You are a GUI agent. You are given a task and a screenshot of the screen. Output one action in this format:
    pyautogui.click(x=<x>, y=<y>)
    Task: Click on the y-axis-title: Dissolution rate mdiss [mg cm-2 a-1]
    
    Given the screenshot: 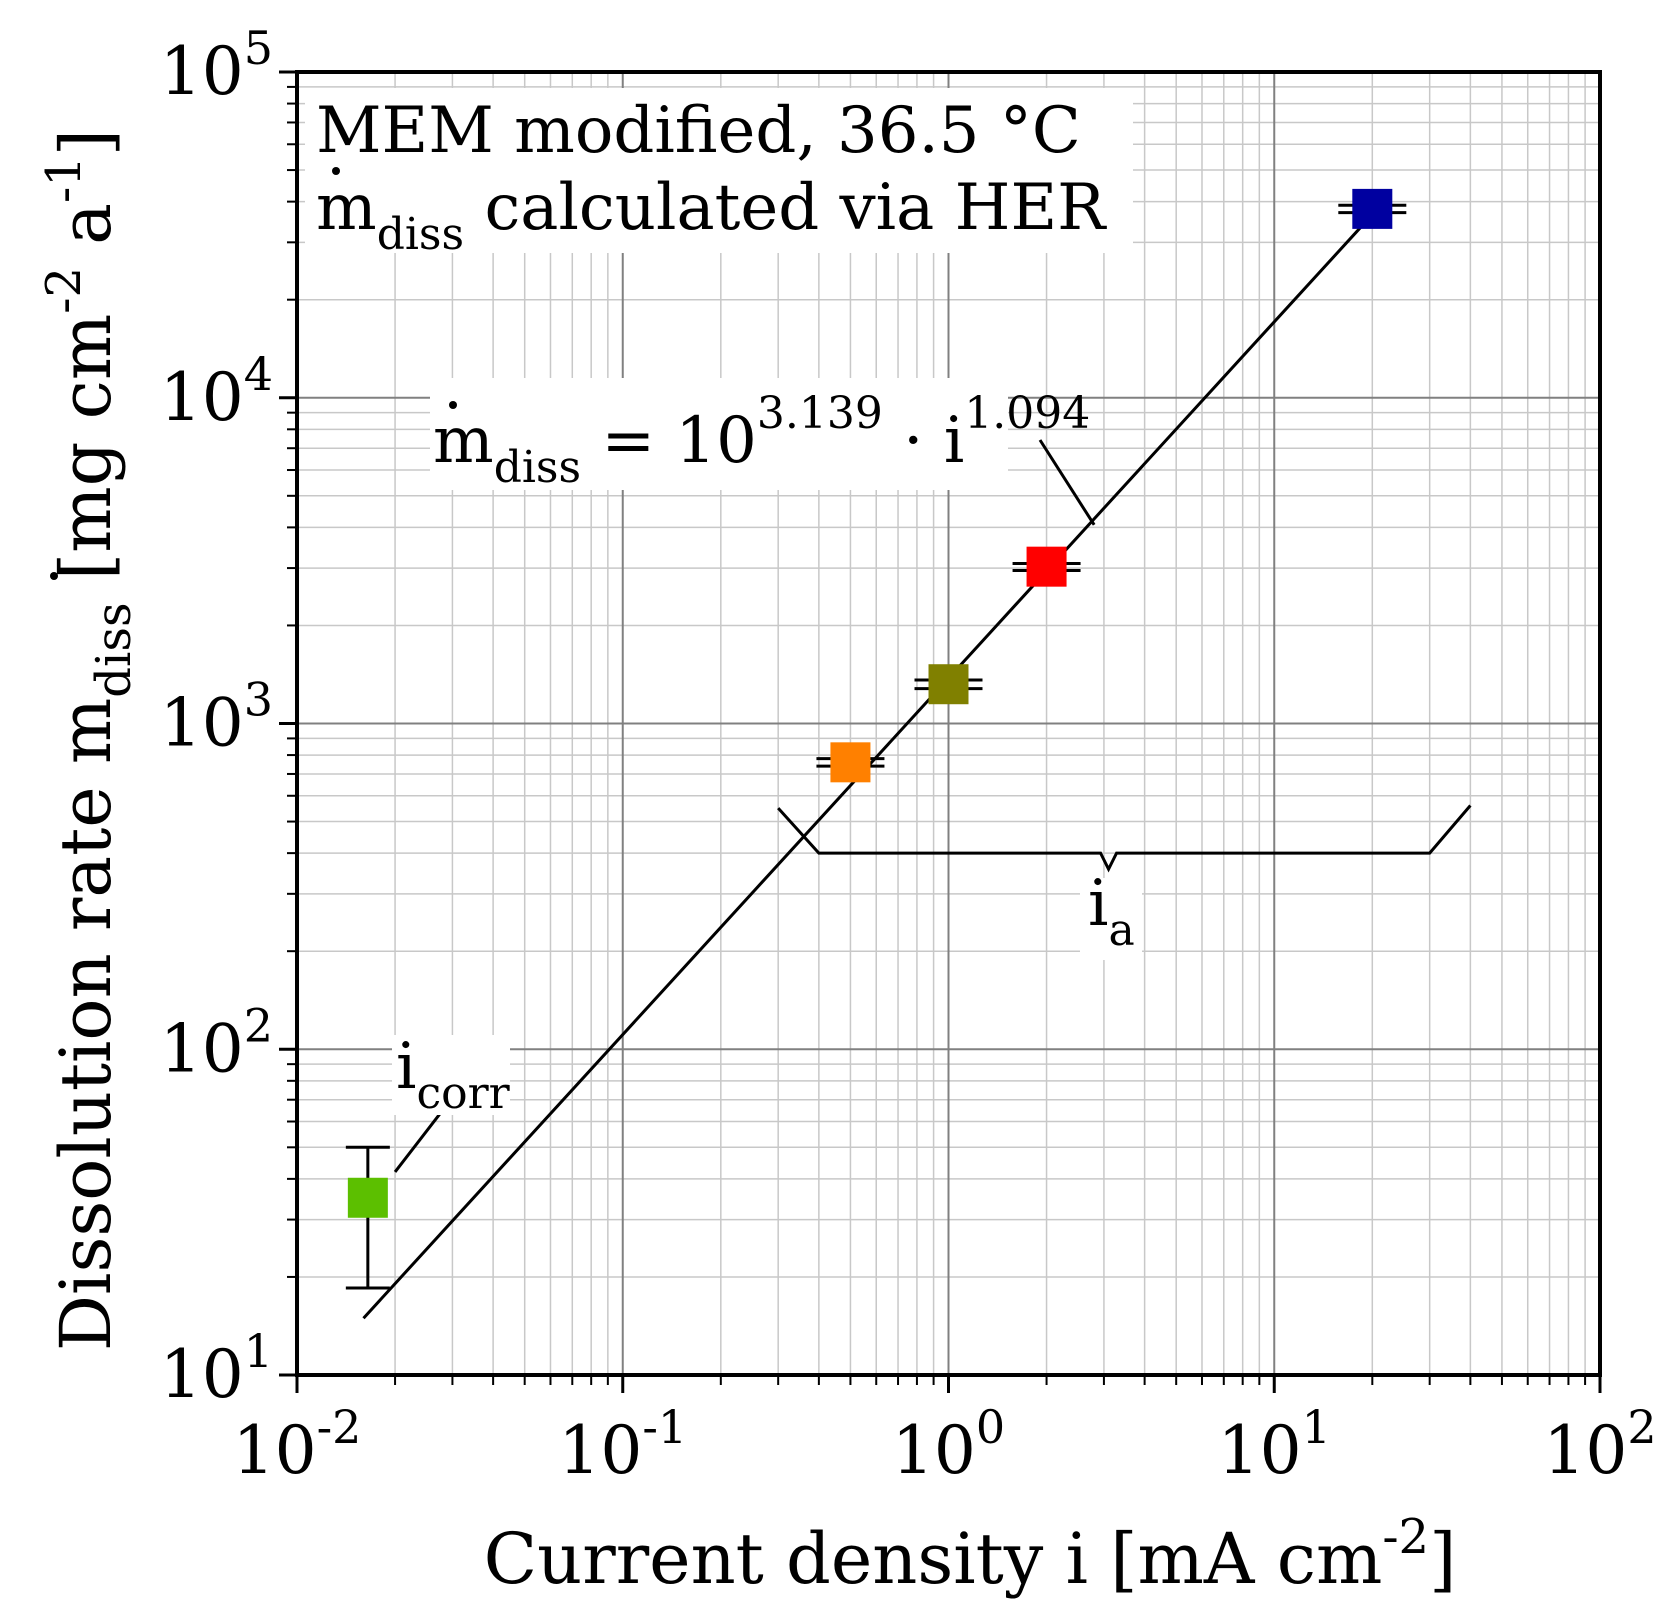 What is the action you would take?
    pyautogui.click(x=89, y=740)
    